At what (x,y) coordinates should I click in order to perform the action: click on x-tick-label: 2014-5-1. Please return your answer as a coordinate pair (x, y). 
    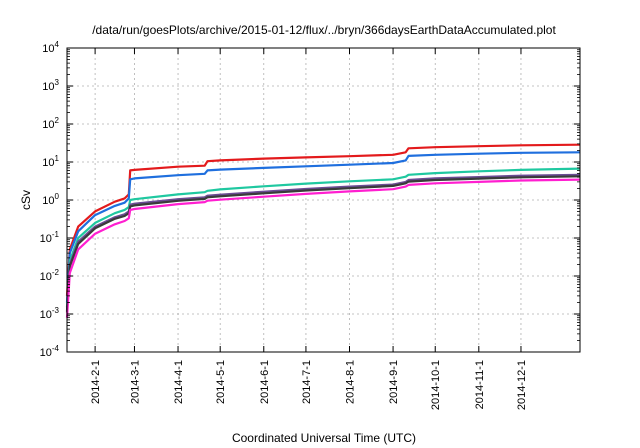
    Looking at the image, I should click on (221, 382).